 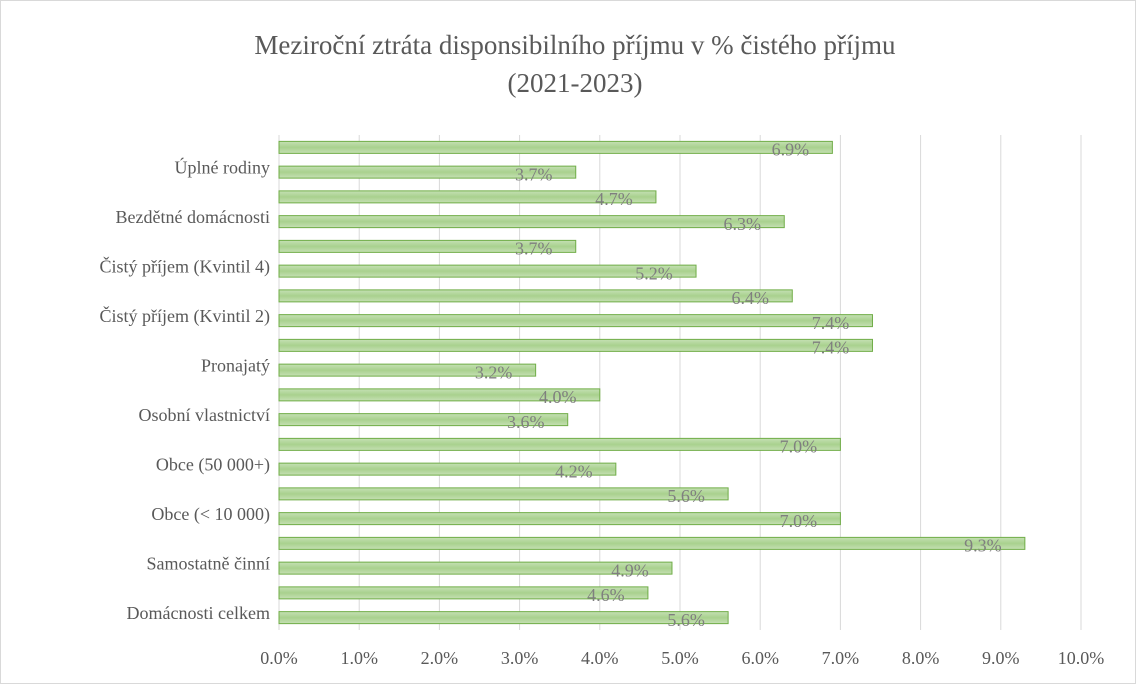 What do you see at coordinates (185, 266) in the screenshot?
I see `y-tick-label: Čistý příjem (Kvintil 4)` at bounding box center [185, 266].